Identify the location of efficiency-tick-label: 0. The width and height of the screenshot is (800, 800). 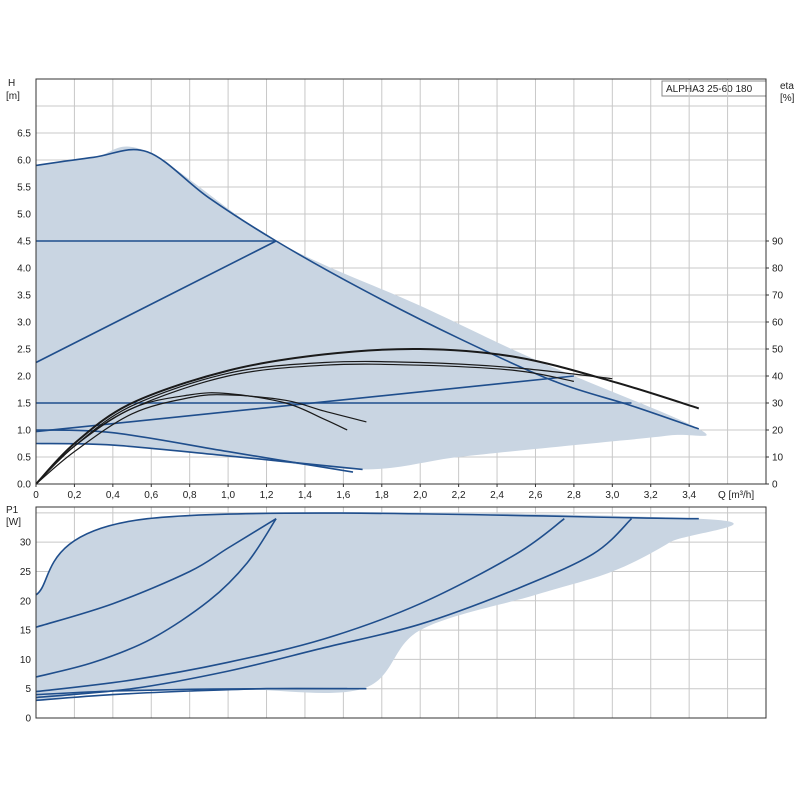
(775, 485).